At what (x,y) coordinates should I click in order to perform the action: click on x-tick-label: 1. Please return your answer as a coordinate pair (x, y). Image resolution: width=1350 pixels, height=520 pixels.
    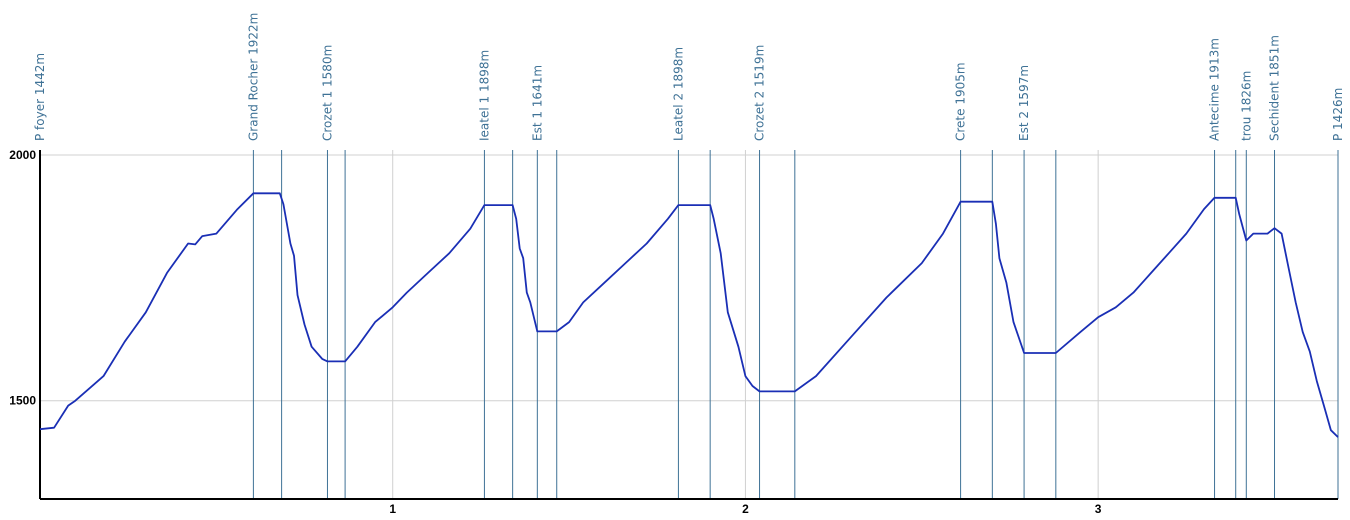
    Looking at the image, I should click on (392, 509).